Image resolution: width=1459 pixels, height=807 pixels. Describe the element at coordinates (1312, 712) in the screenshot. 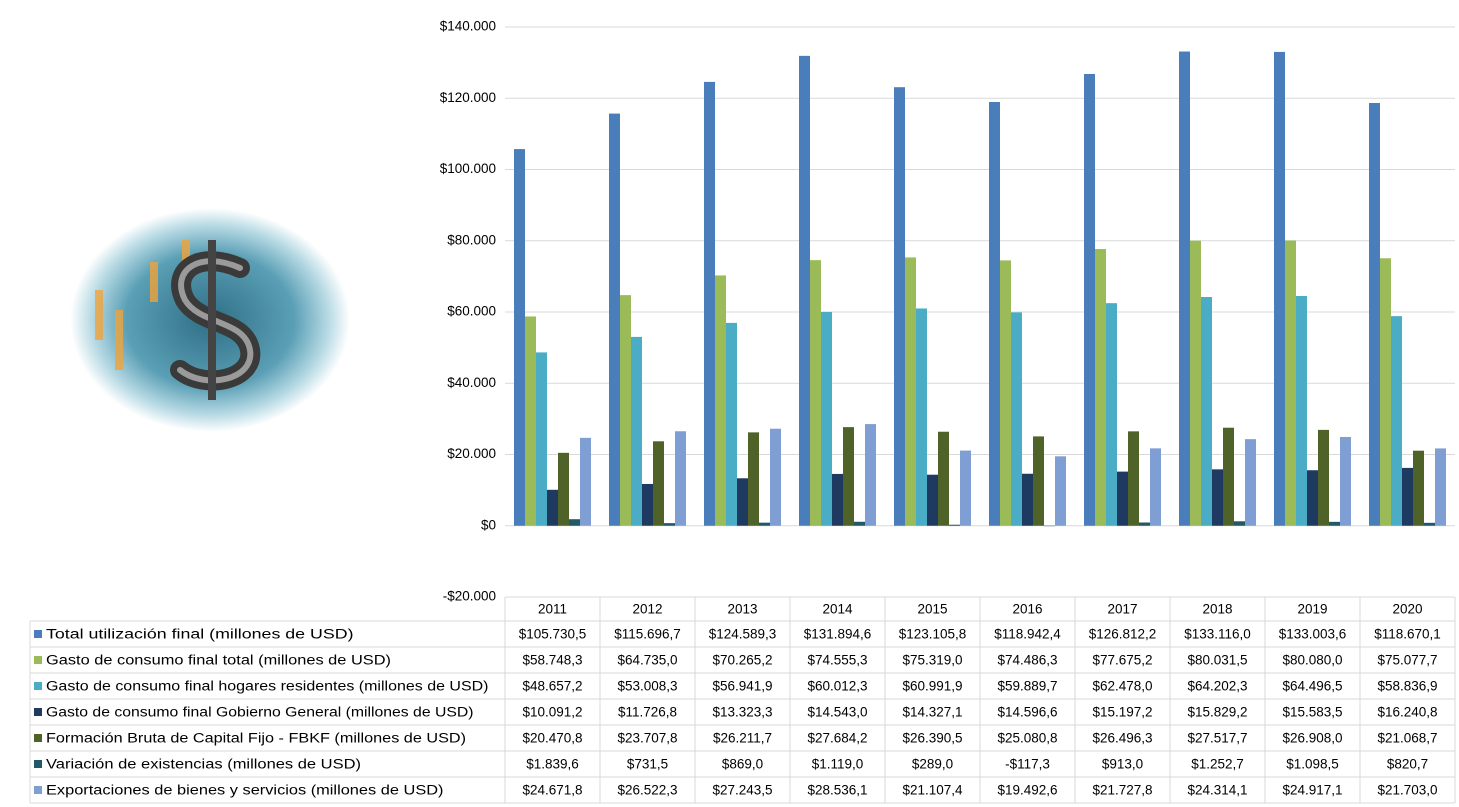

I see `table-value: $15.583,5` at that location.